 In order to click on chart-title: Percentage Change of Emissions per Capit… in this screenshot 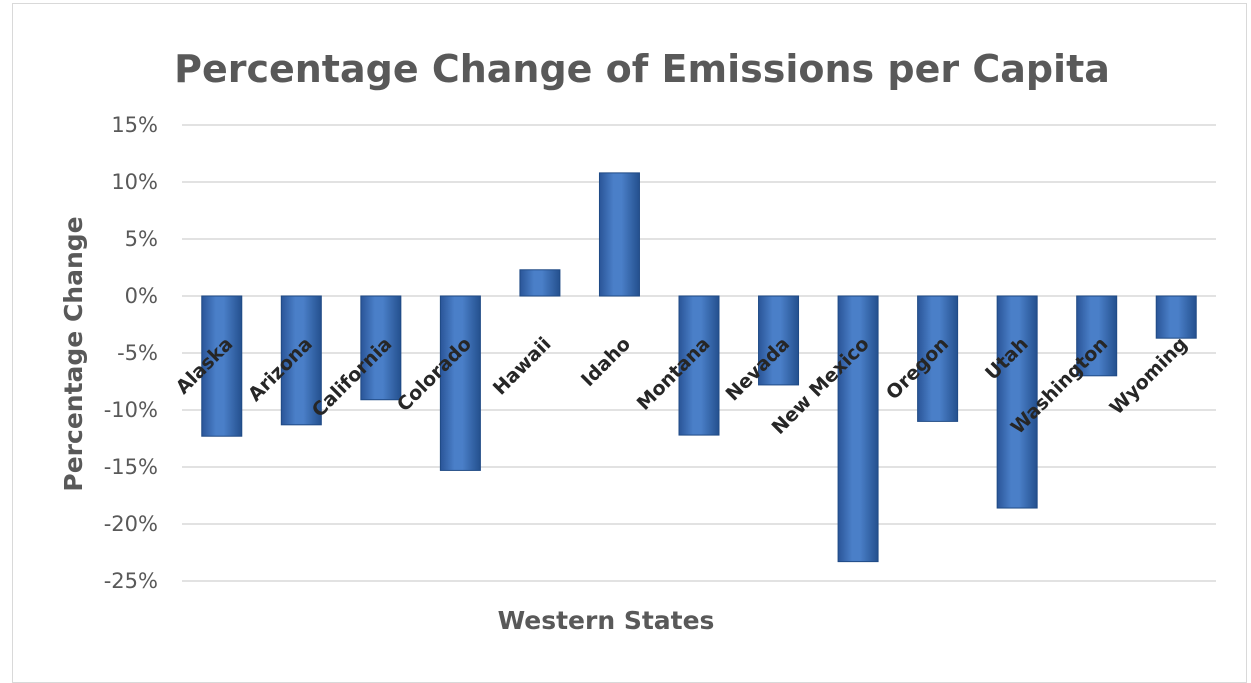, I will do `click(642, 69)`.